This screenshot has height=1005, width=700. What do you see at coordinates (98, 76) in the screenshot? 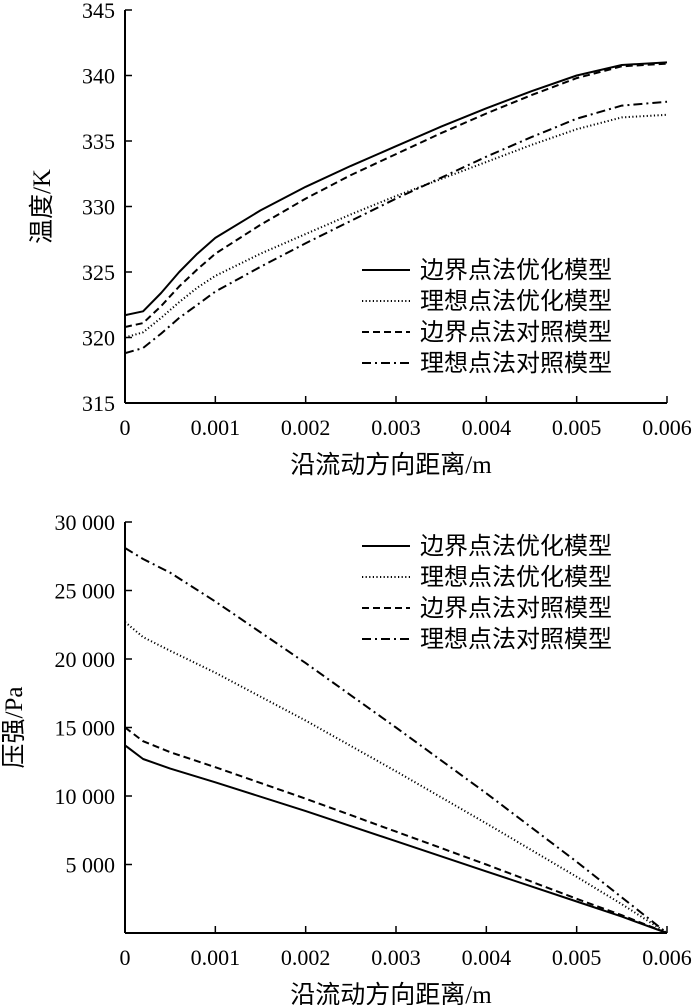
I see `y-tick-label: 340` at bounding box center [98, 76].